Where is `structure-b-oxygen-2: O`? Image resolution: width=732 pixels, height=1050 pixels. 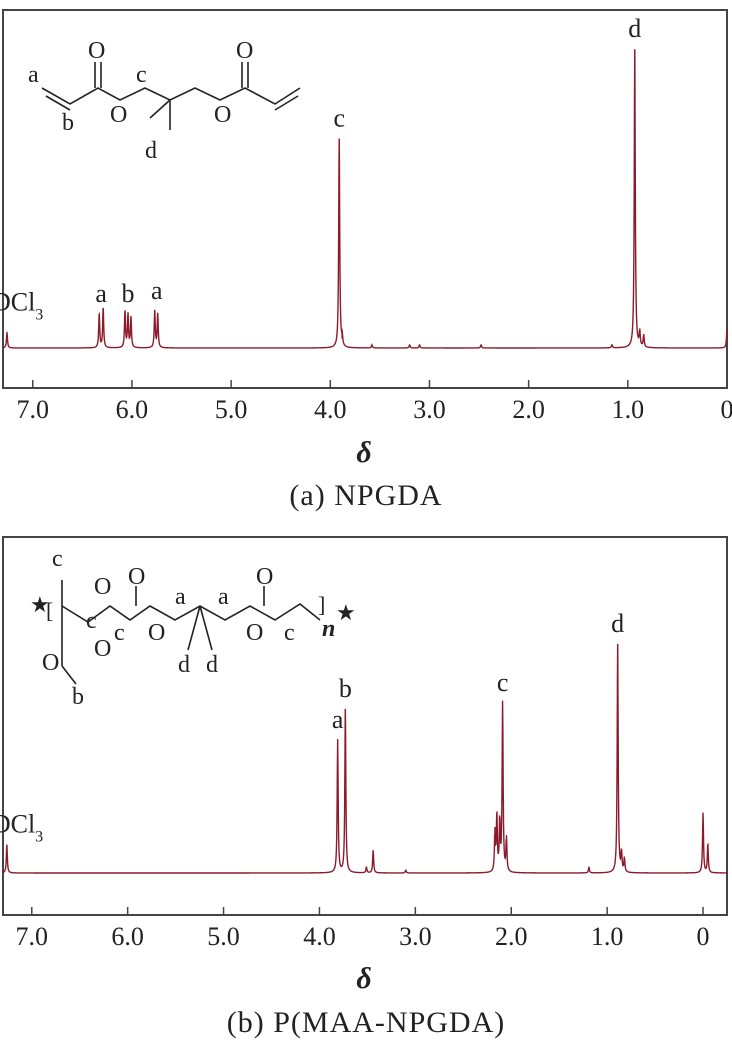 structure-b-oxygen-2: O is located at coordinates (102, 649).